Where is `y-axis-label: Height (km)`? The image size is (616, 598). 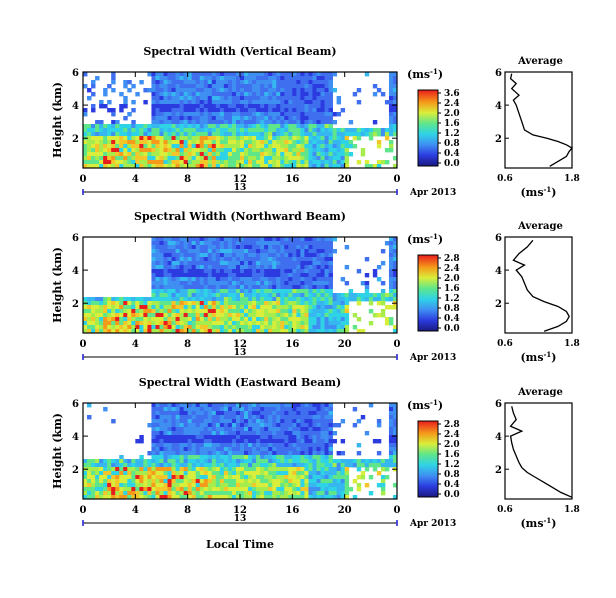
y-axis-label: Height (km) is located at coordinates (57, 120).